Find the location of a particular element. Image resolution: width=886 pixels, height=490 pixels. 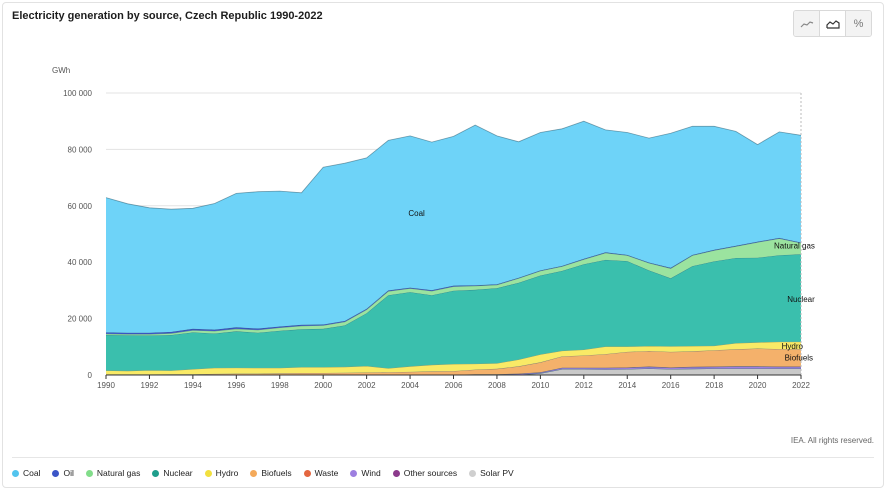

x-tick-label: 2012 is located at coordinates (584, 385).